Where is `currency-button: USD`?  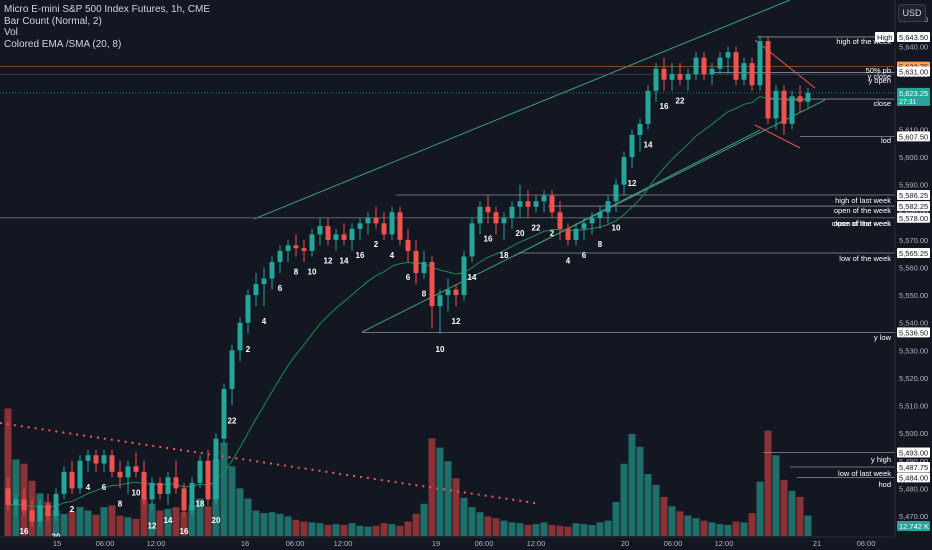
currency-button: USD is located at coordinates (912, 13).